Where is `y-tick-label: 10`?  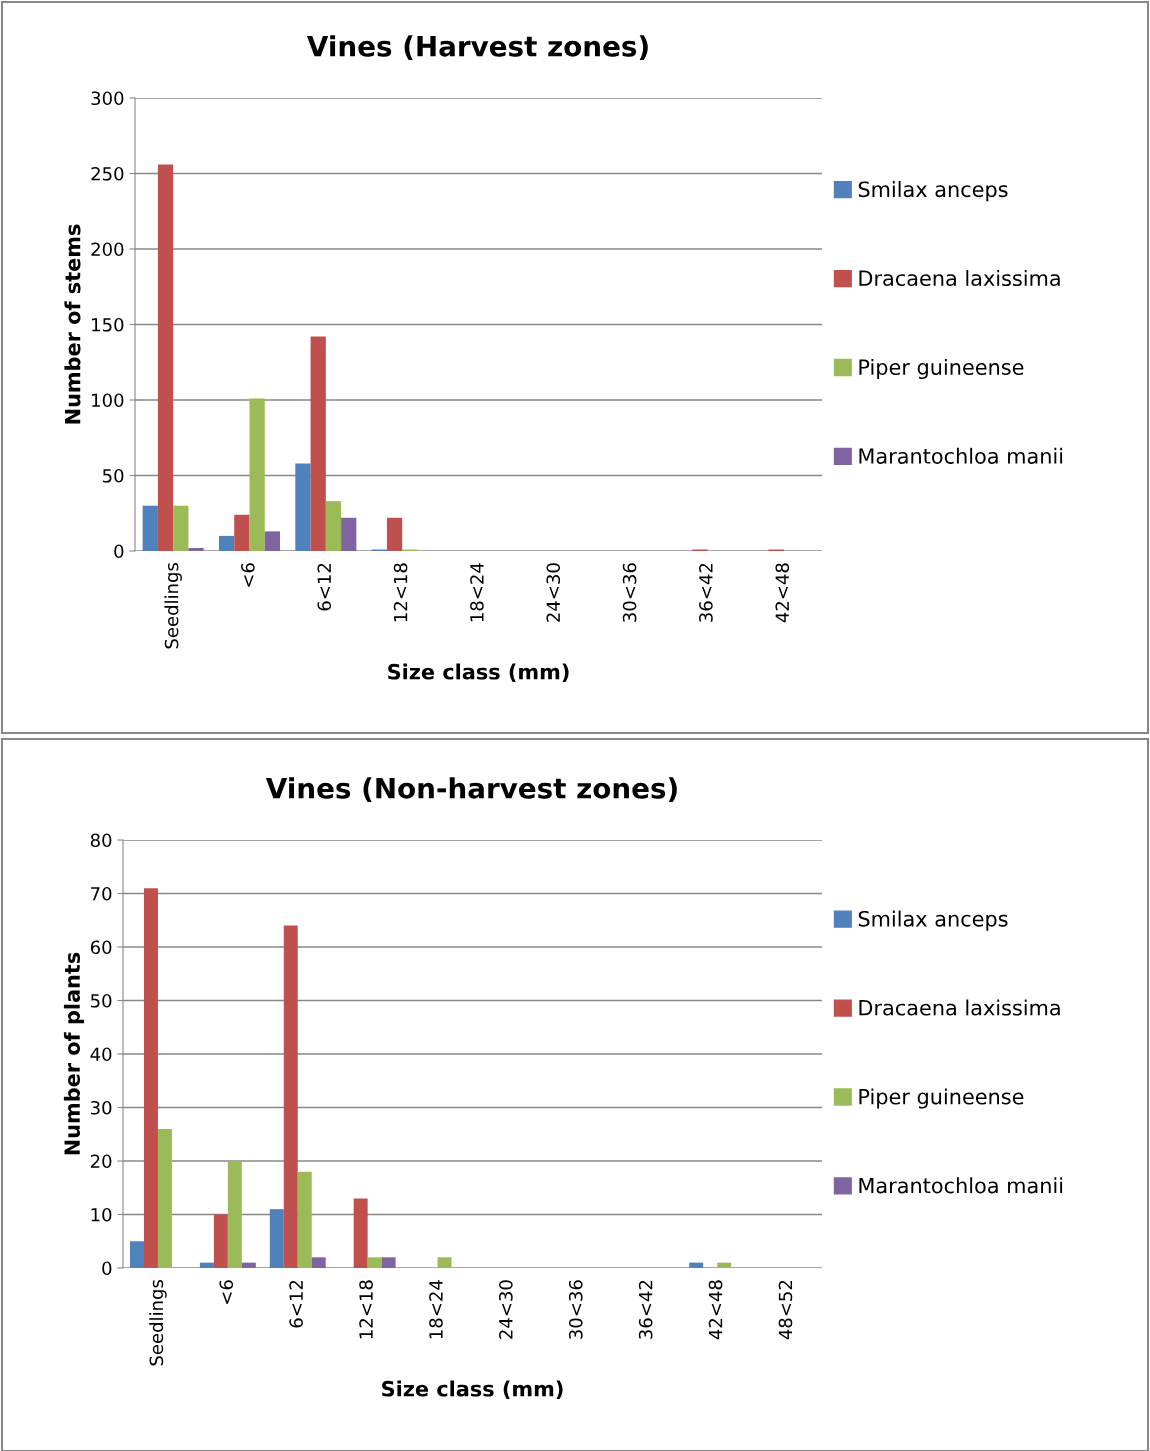
y-tick-label: 10 is located at coordinates (101, 1214).